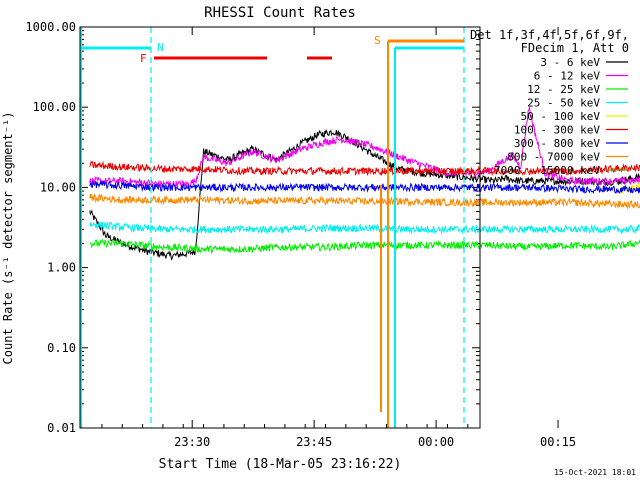 The image size is (640, 480). I want to click on legend-label: 6 - 12 keV, so click(567, 76).